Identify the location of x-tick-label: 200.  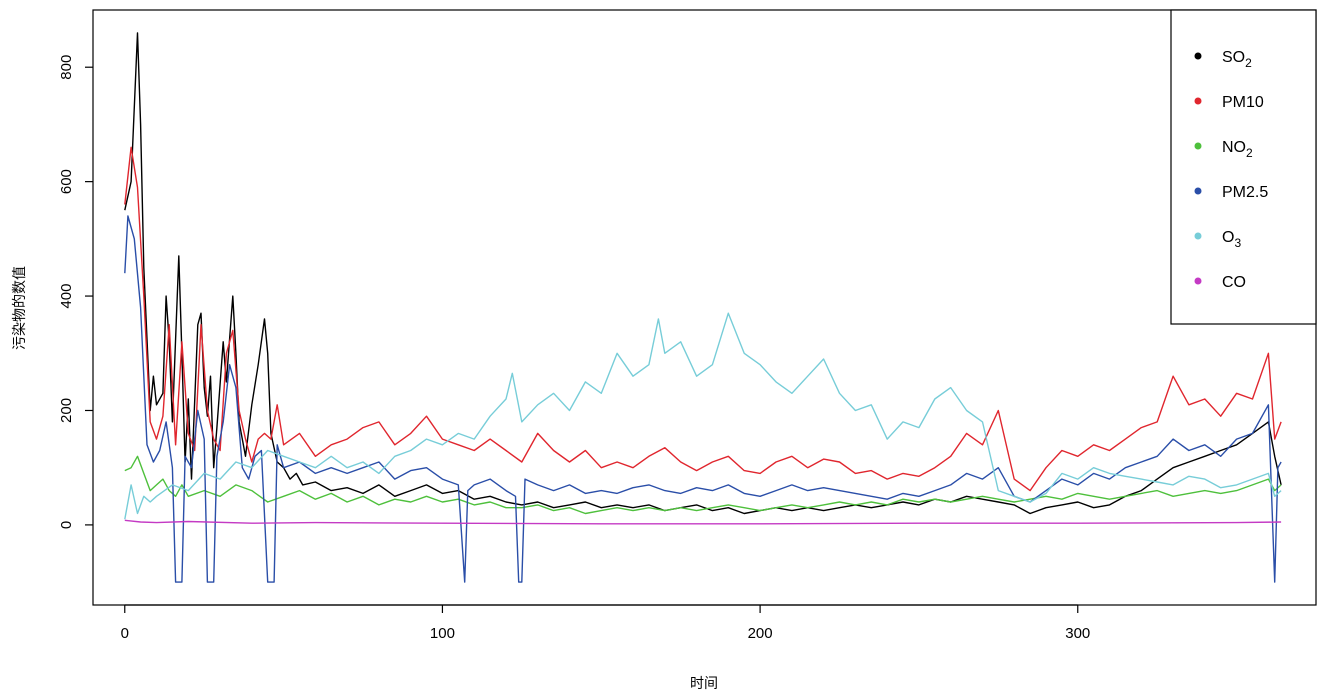
(760, 633).